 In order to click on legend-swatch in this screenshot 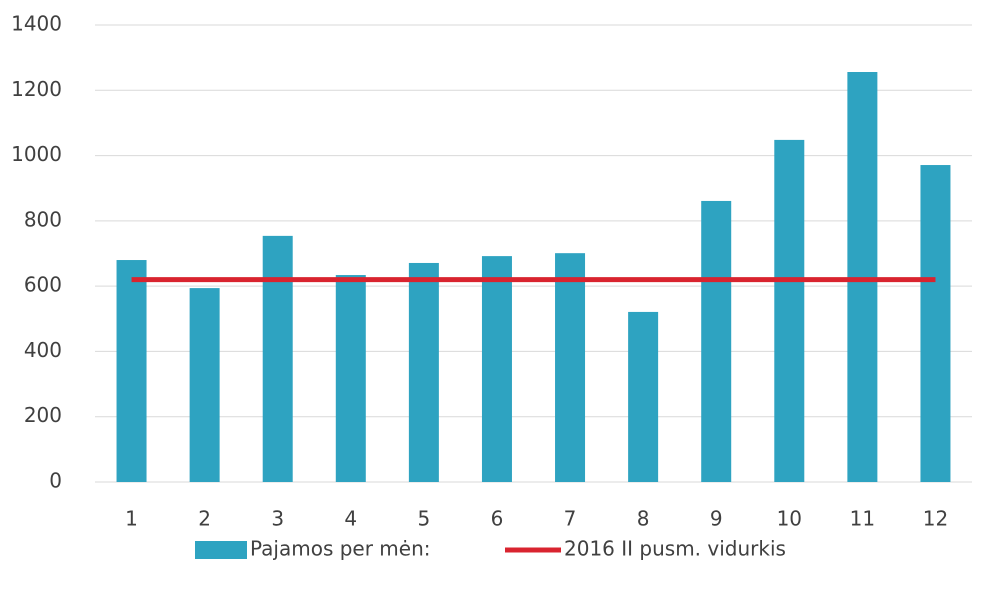, I will do `click(221, 550)`.